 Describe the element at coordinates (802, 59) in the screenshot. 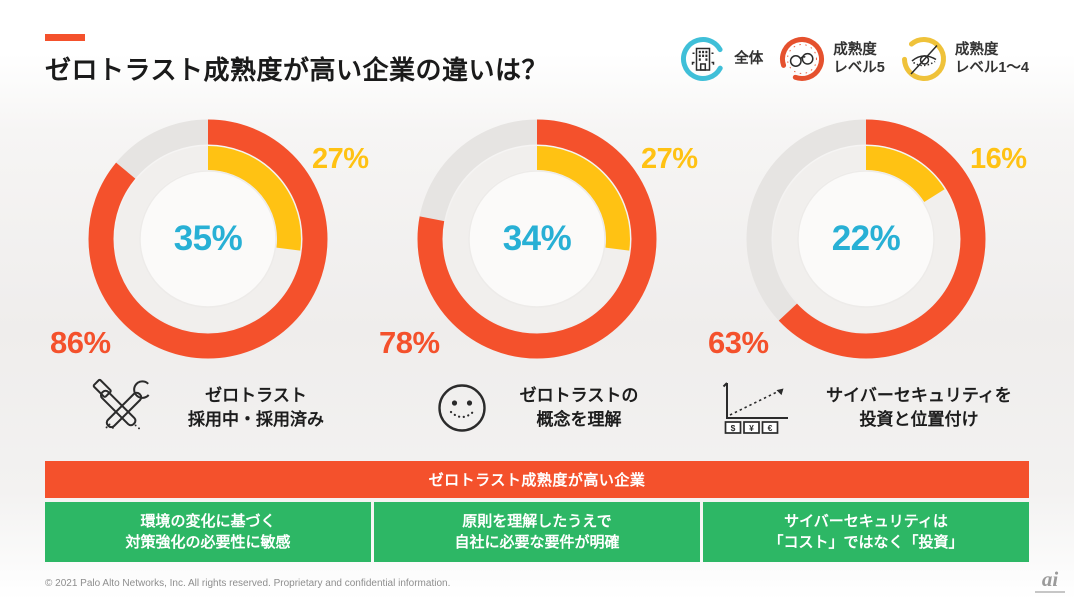

I see `binoculars-icon` at that location.